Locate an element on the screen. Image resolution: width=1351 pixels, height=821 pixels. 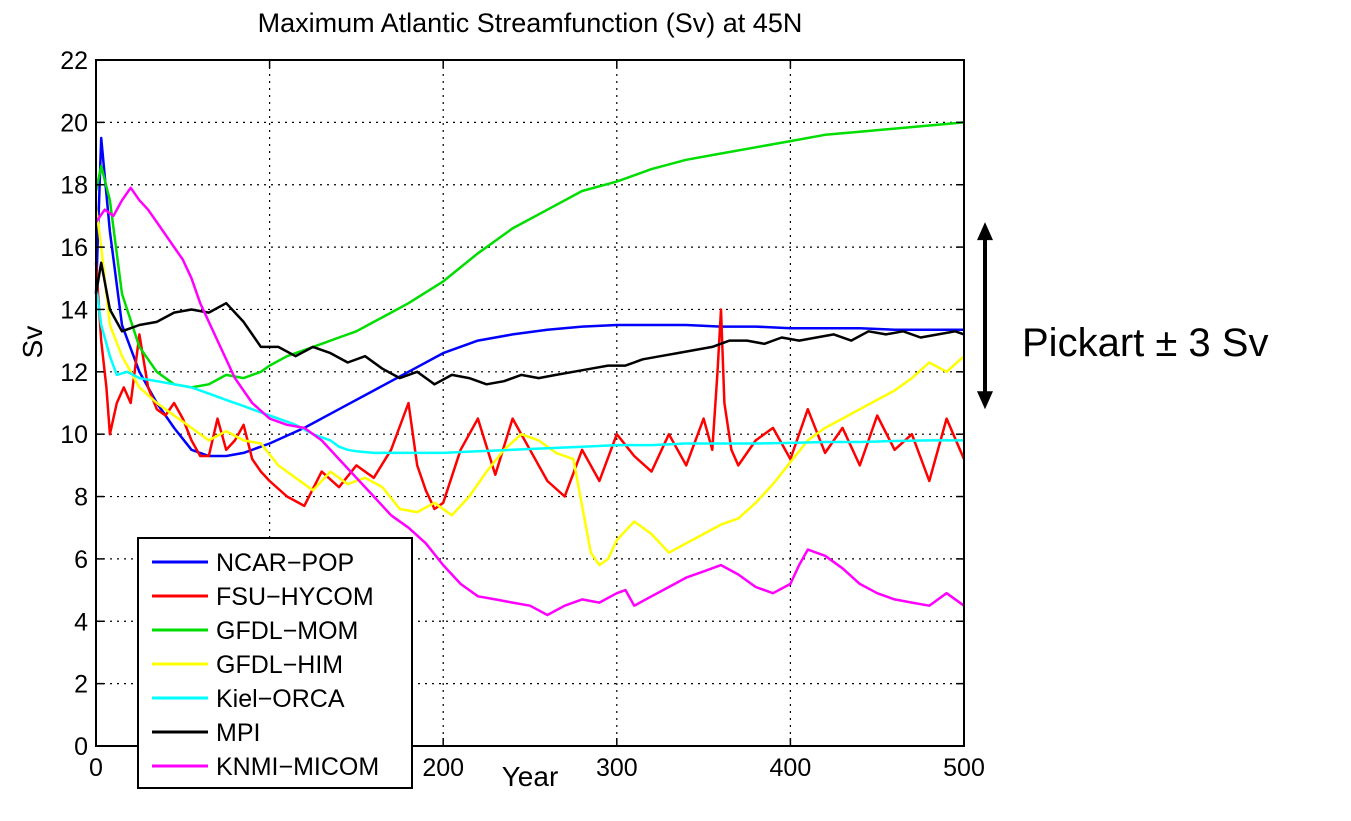
series-line-kiel-orca is located at coordinates (529, 369).